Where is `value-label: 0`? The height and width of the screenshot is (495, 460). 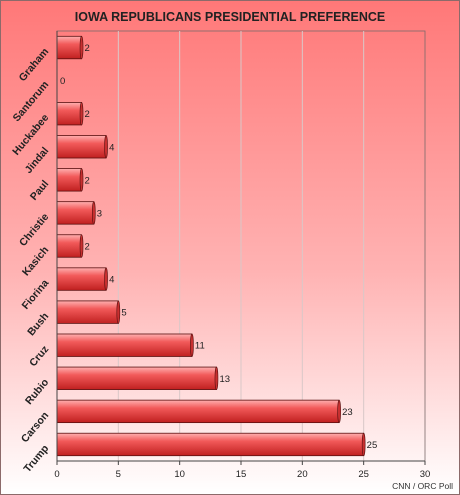 value-label: 0 is located at coordinates (62, 81).